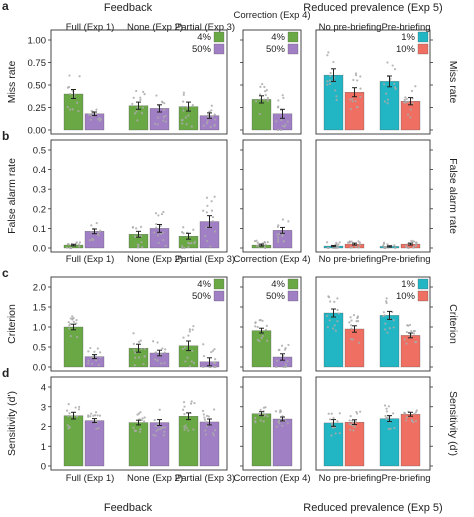 The image size is (474, 517). I want to click on y-axis-label-right: Sensitivity (d'), so click(453, 423).